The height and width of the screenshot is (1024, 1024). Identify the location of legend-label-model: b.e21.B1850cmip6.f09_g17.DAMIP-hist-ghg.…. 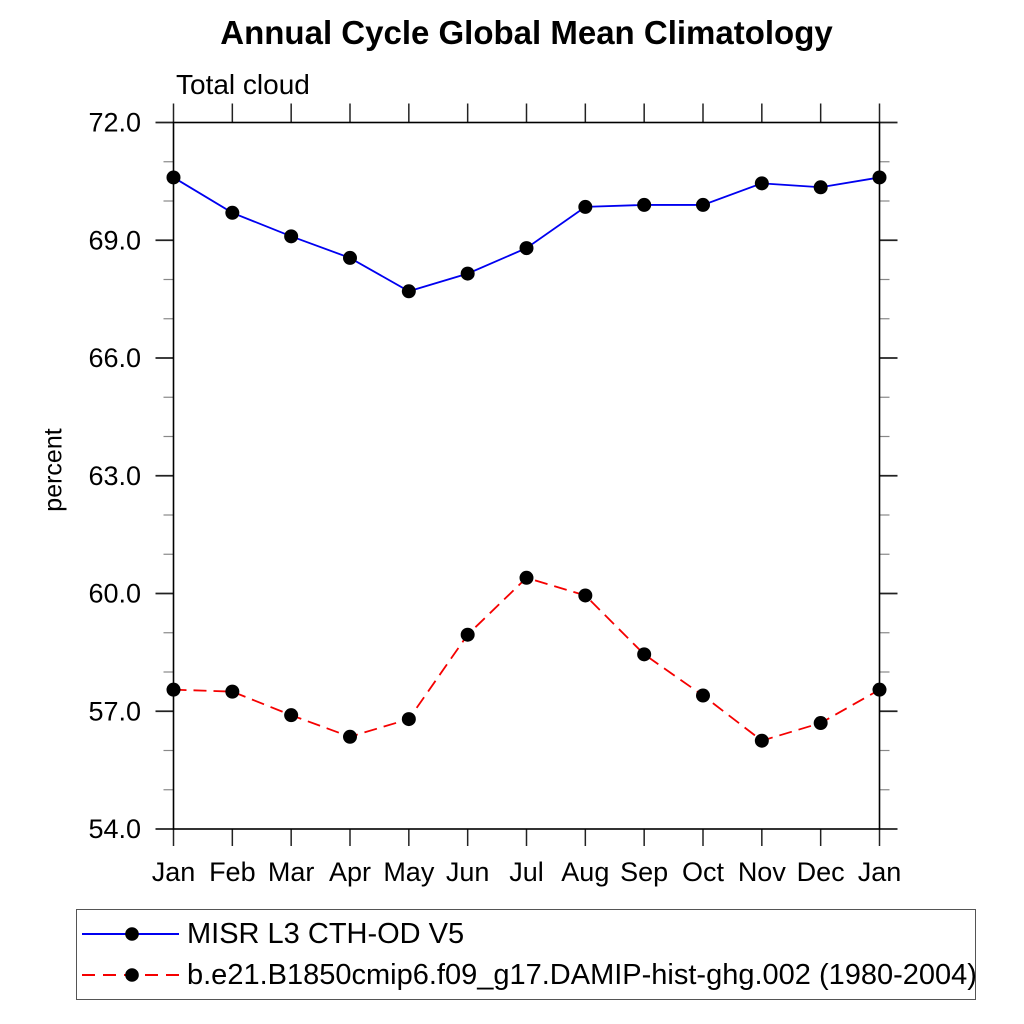
(582, 974).